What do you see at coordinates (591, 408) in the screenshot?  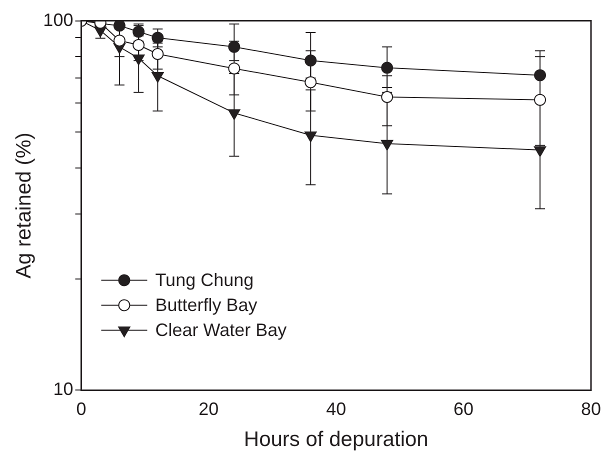 I see `x-tick-label: 80` at bounding box center [591, 408].